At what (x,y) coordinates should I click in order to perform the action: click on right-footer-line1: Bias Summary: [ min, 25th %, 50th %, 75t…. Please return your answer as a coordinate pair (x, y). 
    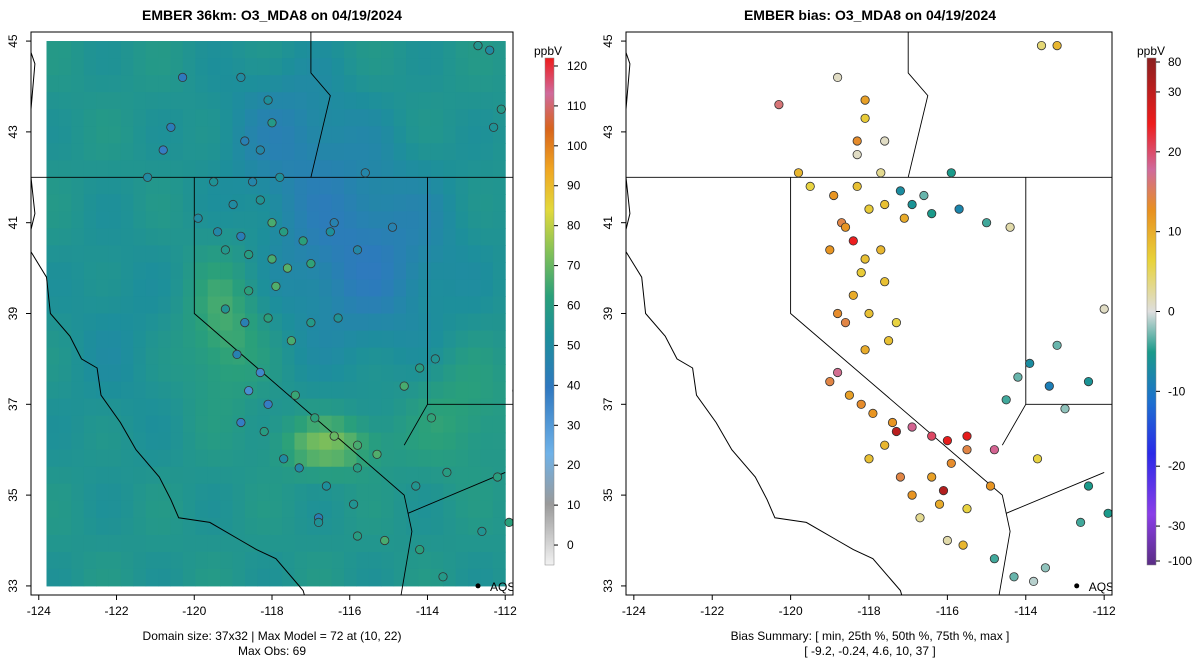
    Looking at the image, I should click on (870, 636).